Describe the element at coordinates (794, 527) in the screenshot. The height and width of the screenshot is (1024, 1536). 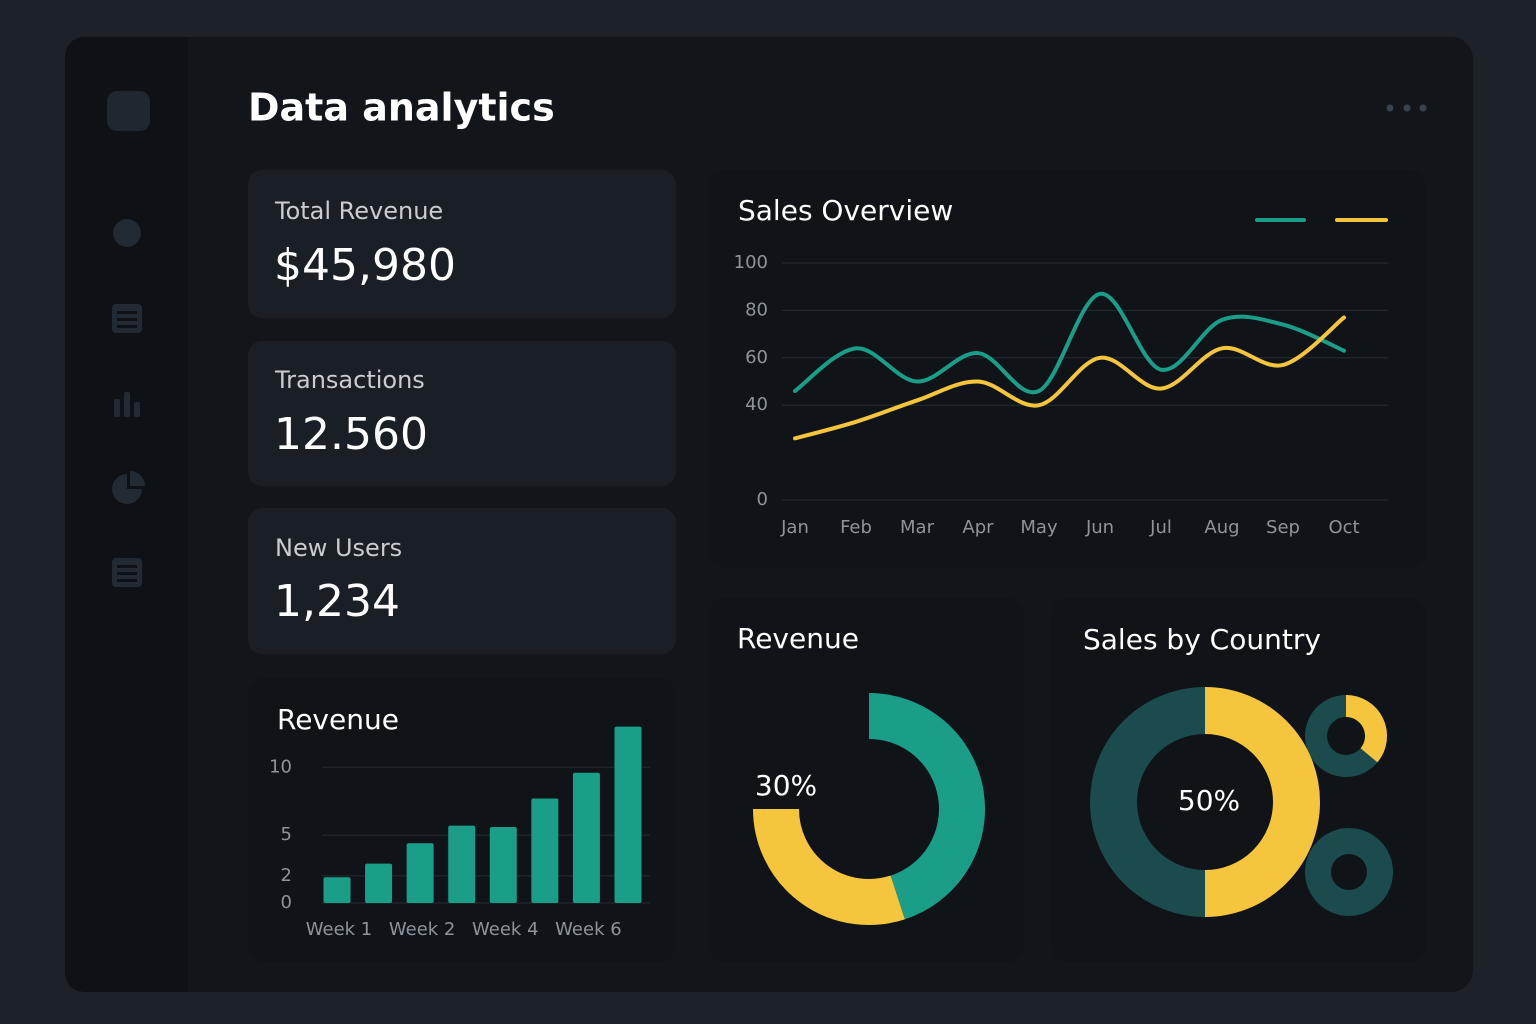
I see `x-tick-label: Jan` at that location.